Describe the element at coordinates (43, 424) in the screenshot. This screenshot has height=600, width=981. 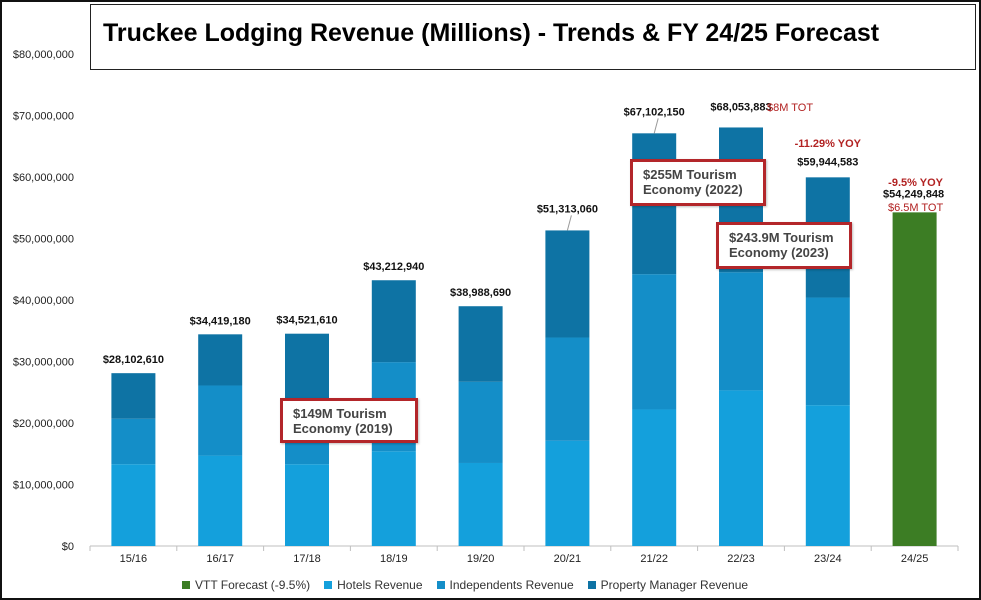
I see `y-tick-label: $20,000,000` at that location.